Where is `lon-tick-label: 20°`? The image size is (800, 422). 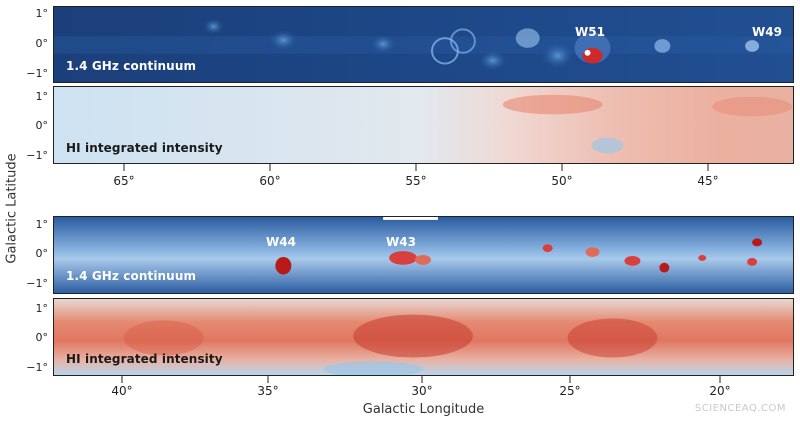
lon-tick-label: 20° is located at coordinates (720, 391).